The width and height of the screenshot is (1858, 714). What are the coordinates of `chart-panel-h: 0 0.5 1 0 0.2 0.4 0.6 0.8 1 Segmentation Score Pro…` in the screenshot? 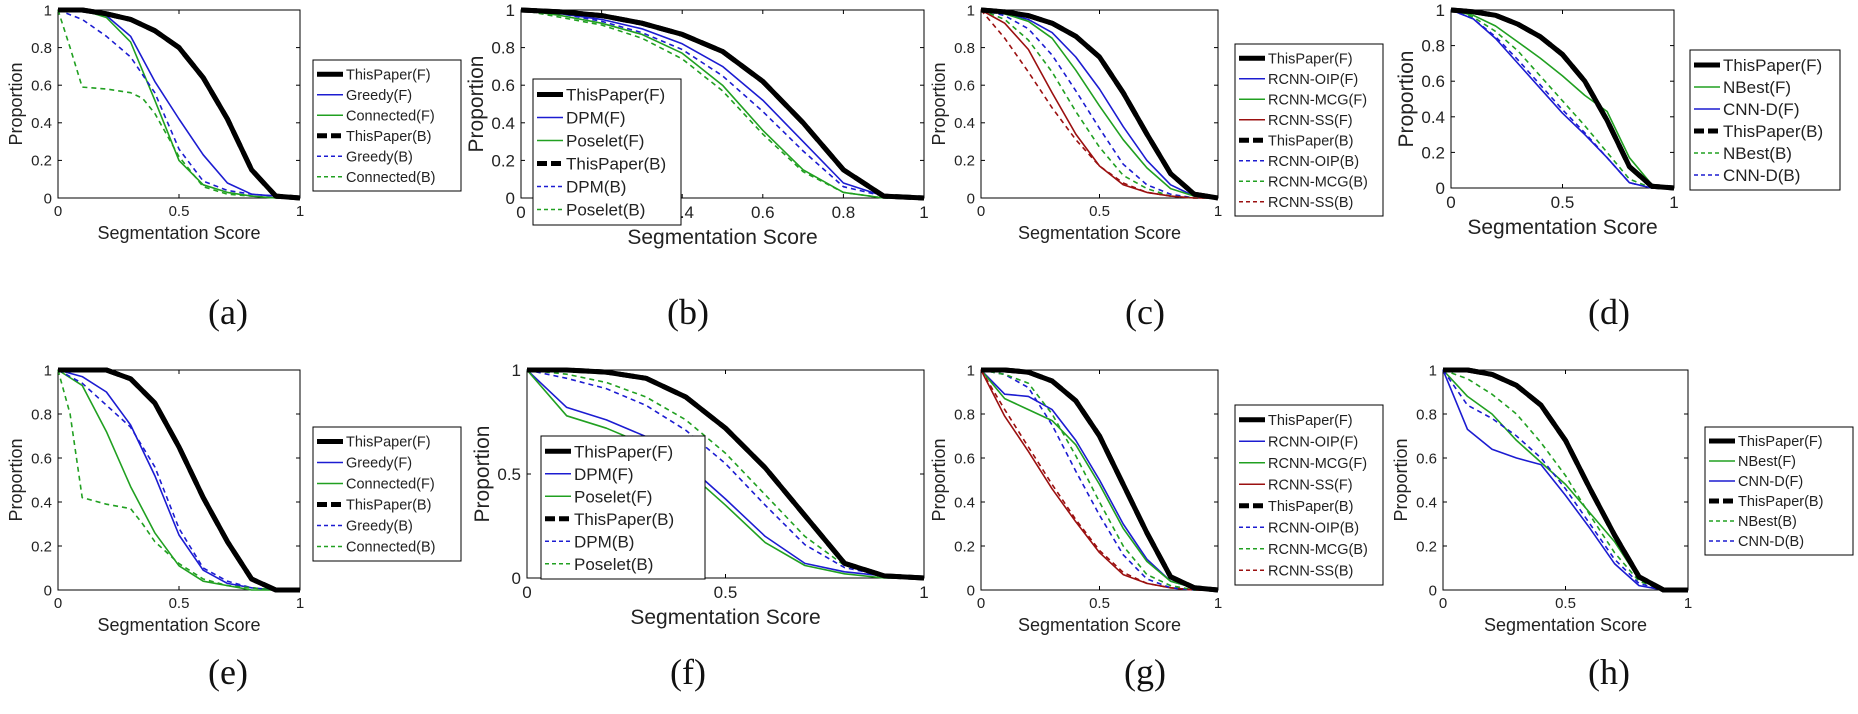 It's located at (1622, 527).